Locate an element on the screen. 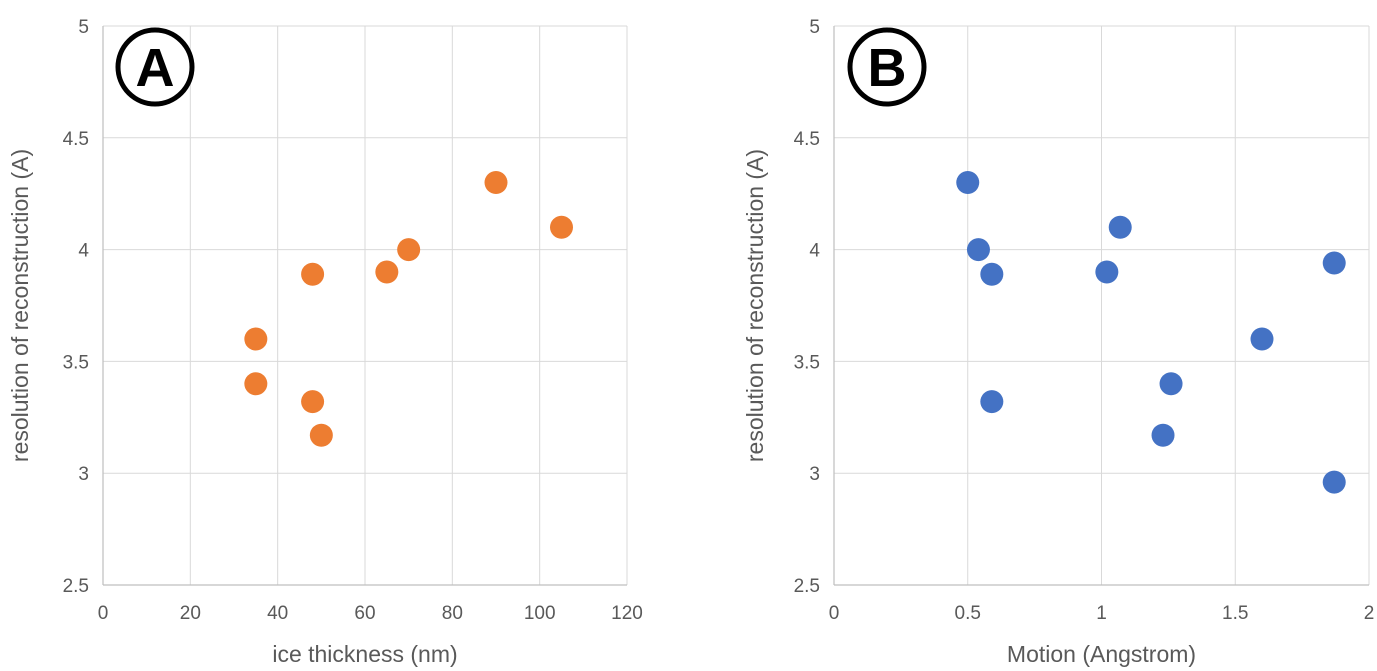 Image resolution: width=1377 pixels, height=671 pixels. panel-label: A is located at coordinates (155, 68).